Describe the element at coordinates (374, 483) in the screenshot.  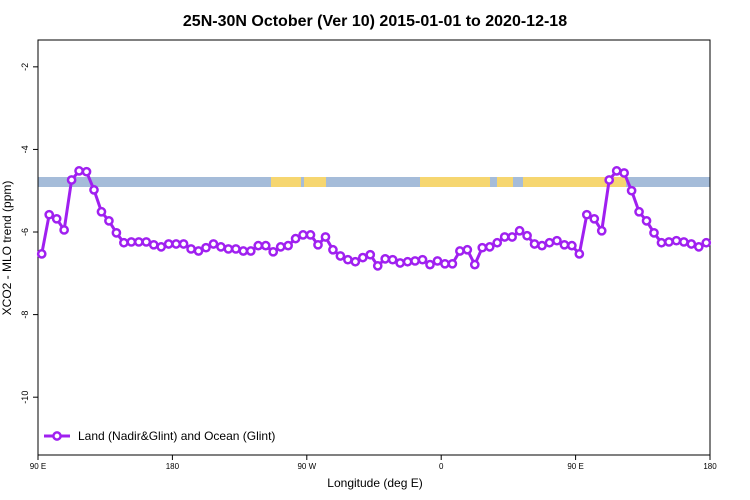
I see `x-axis-label: Longitude (deg E)` at that location.